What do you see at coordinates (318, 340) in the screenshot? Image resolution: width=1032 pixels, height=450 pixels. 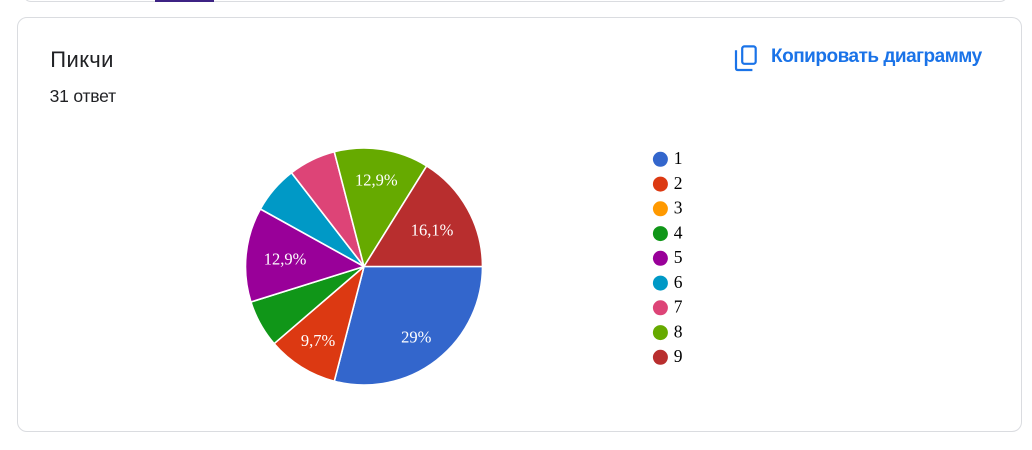 I see `svg-text: 9,7%` at bounding box center [318, 340].